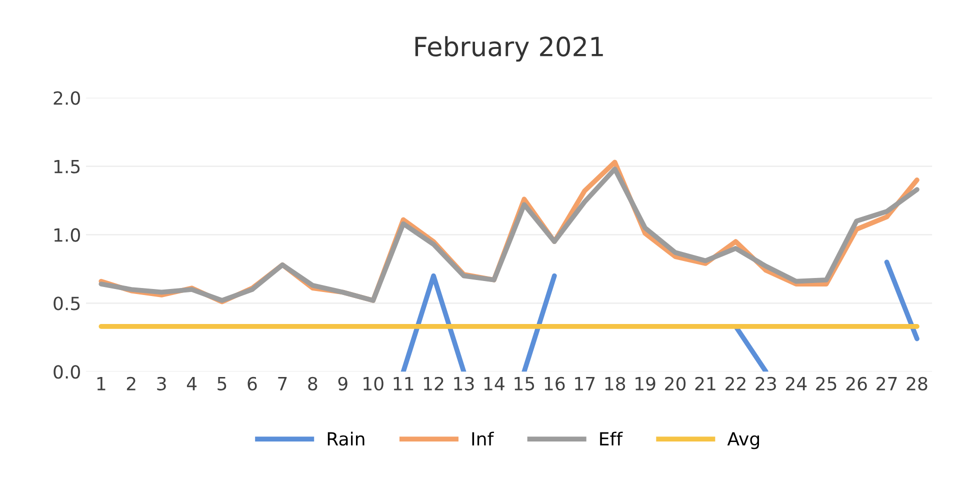 Image resolution: width=956 pixels, height=489 pixels. What do you see at coordinates (374, 383) in the screenshot?
I see `x-tick-label: 10` at bounding box center [374, 383].